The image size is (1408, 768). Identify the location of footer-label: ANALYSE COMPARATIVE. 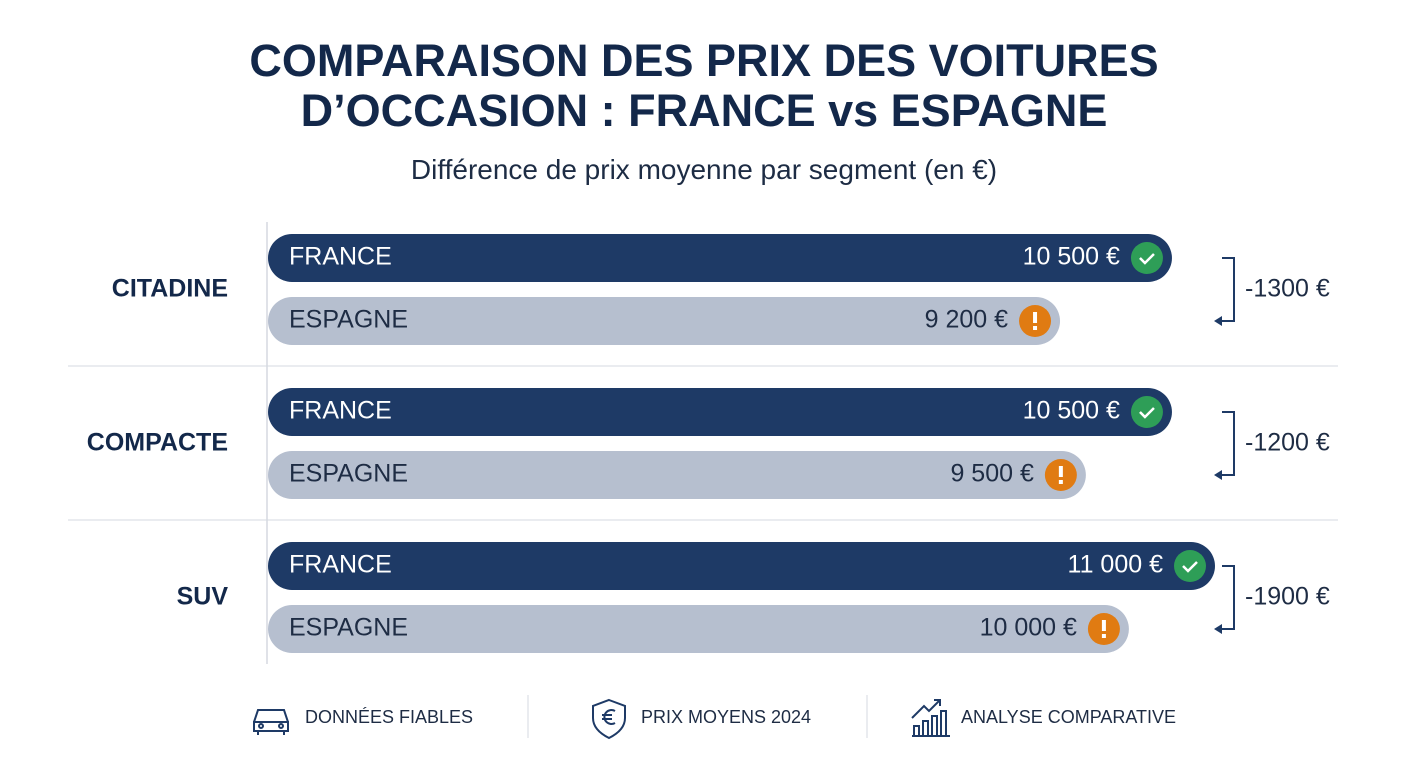
(1068, 717).